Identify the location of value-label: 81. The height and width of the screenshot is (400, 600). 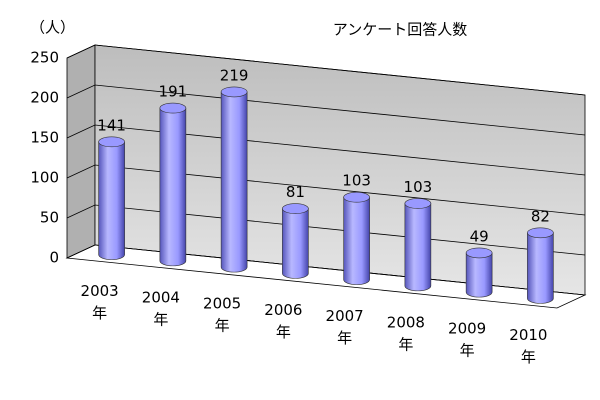
(295, 192).